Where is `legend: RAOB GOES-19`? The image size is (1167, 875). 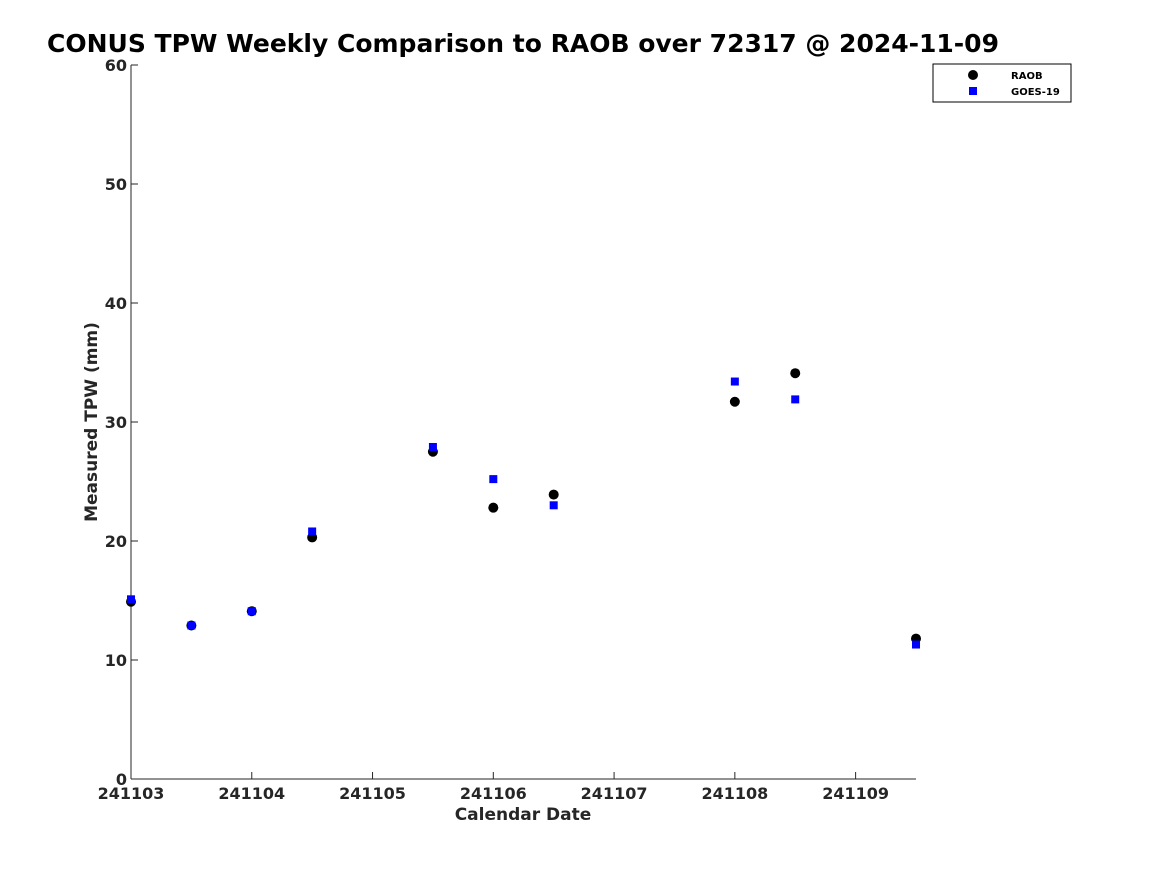
legend: RAOB GOES-19 is located at coordinates (1002, 83).